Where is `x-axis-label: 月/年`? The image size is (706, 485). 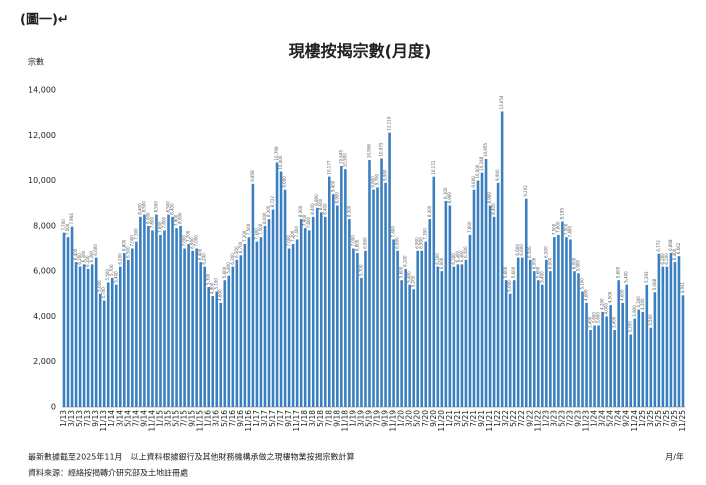 x-axis-label: 月/年 is located at coordinates (674, 457).